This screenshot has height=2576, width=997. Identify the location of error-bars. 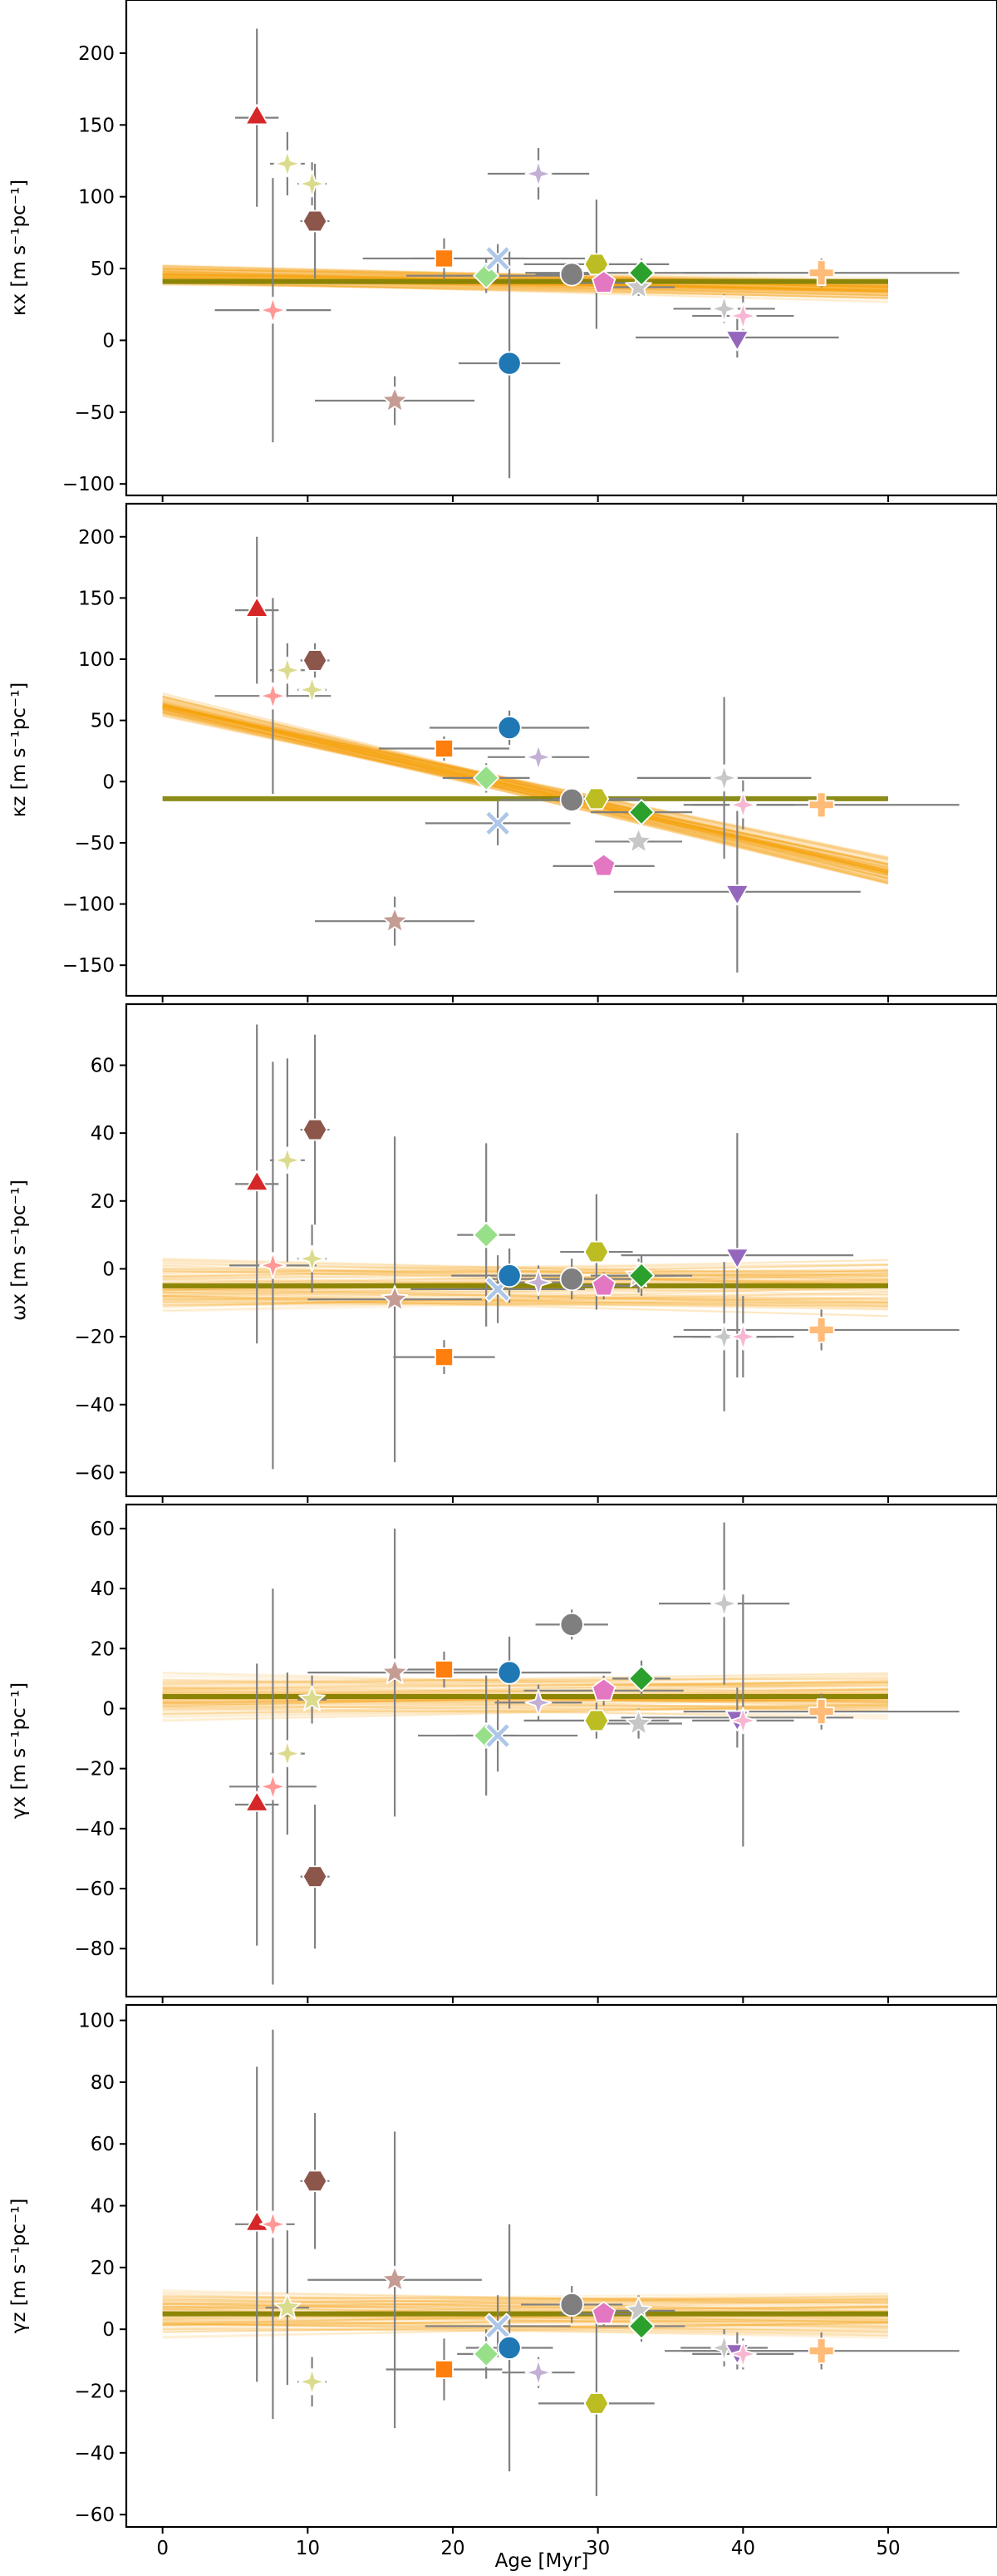
(597, 2262).